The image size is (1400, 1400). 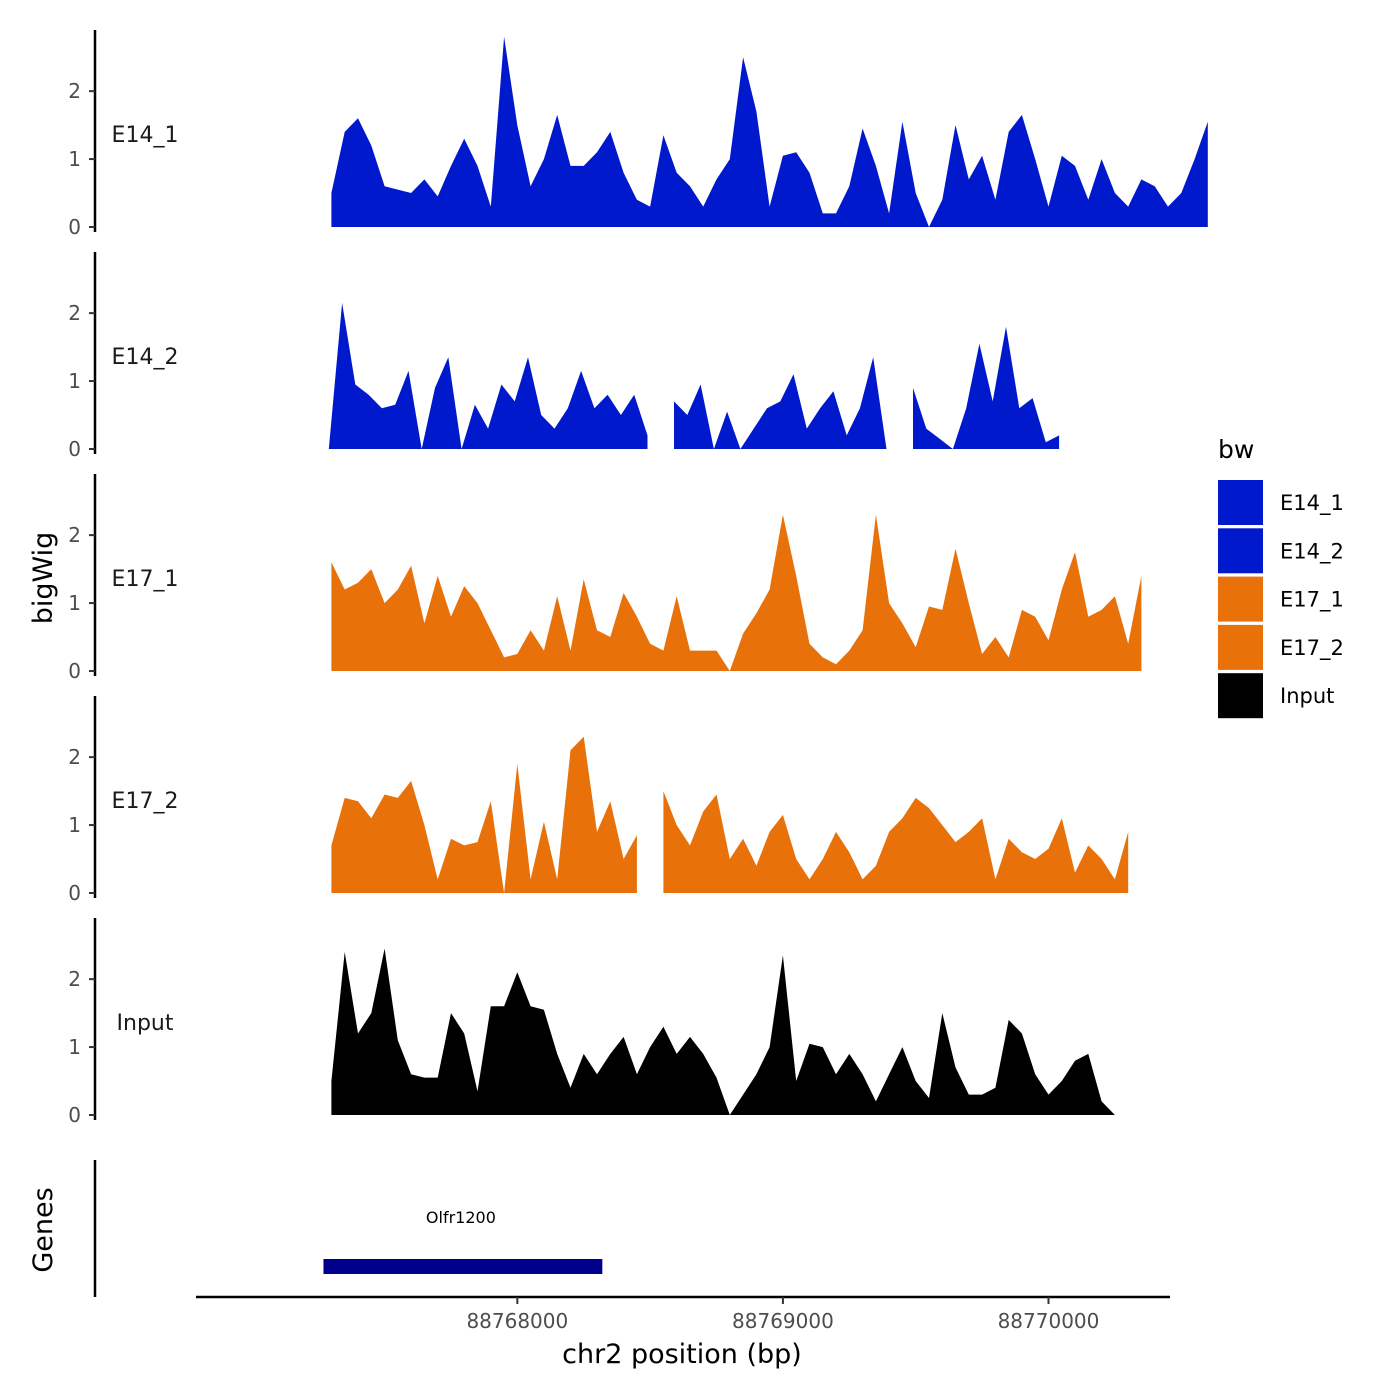 I want to click on gene-body-Olfr1200, so click(x=463, y=1266).